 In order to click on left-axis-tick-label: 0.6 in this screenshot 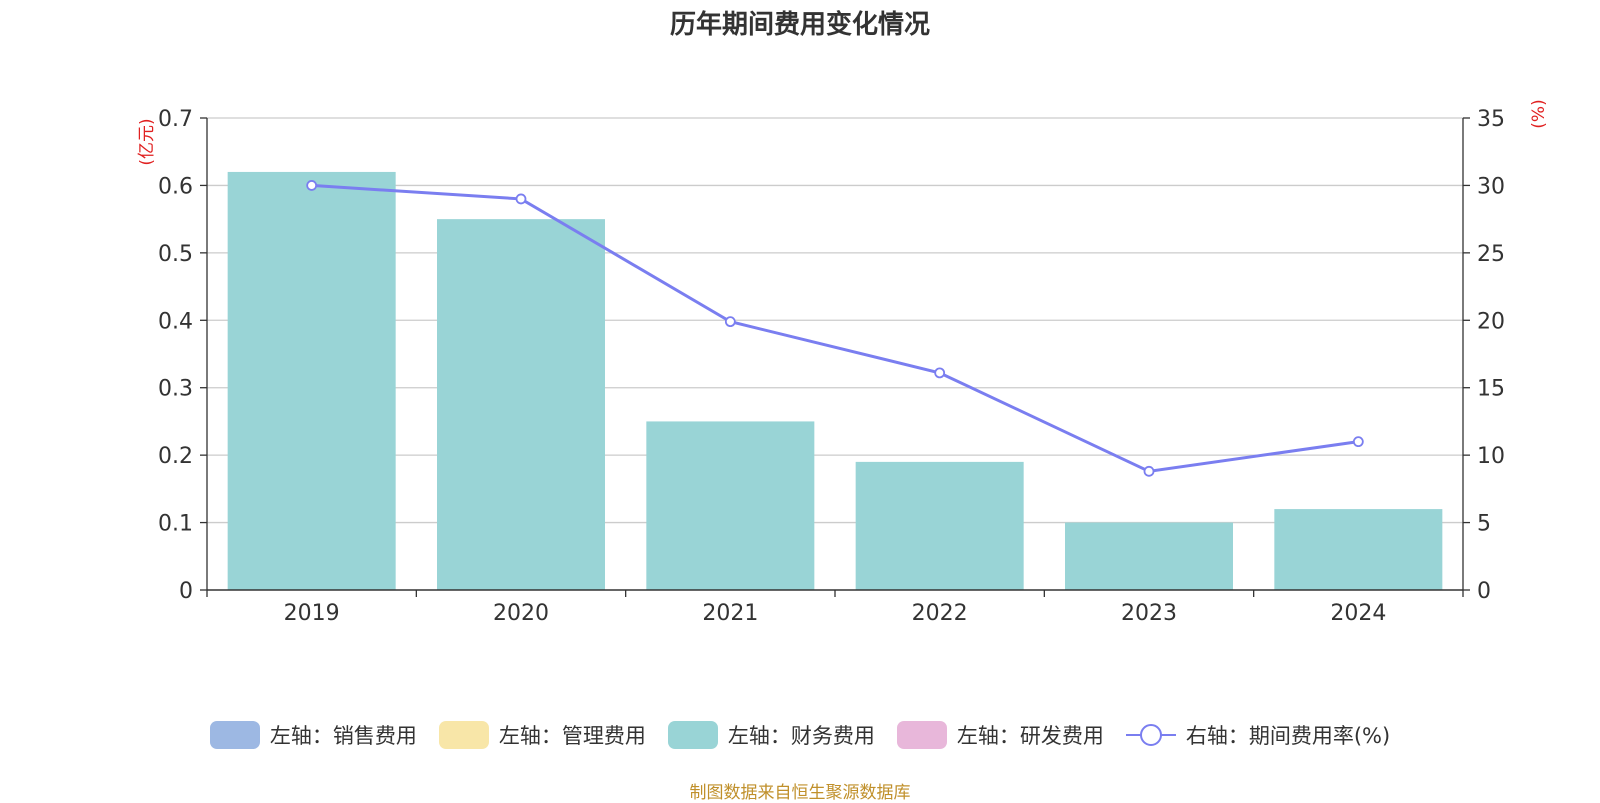, I will do `click(175, 186)`.